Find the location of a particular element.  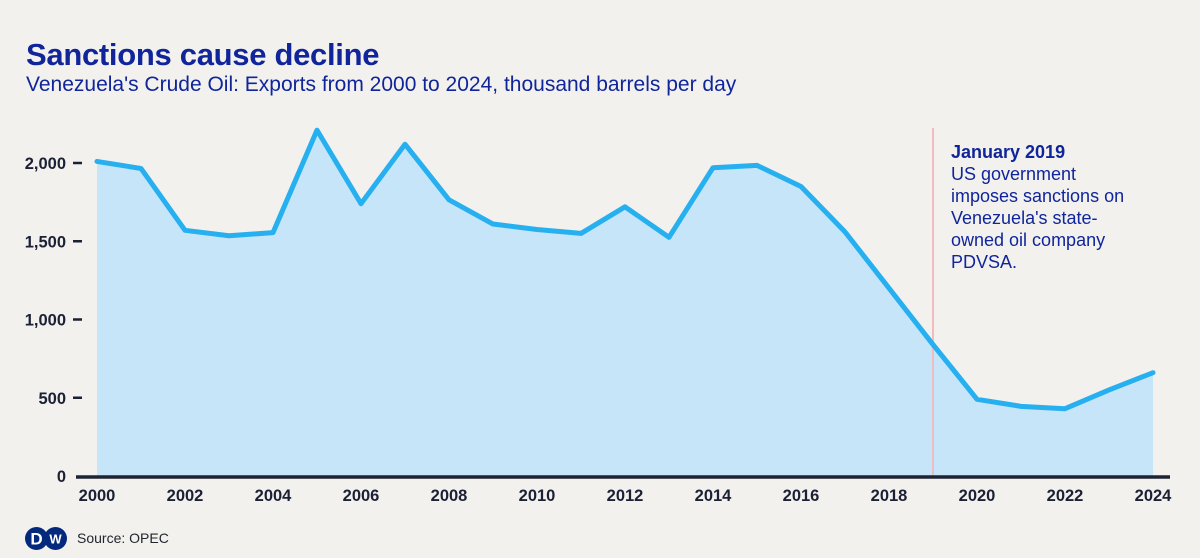

x-tick-label: 2018 is located at coordinates (889, 496).